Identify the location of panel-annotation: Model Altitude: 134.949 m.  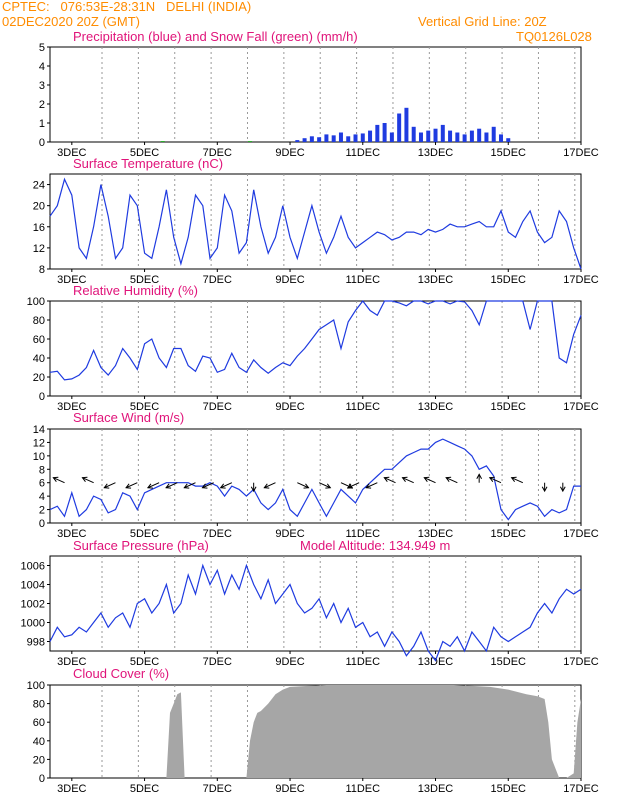
(375, 545).